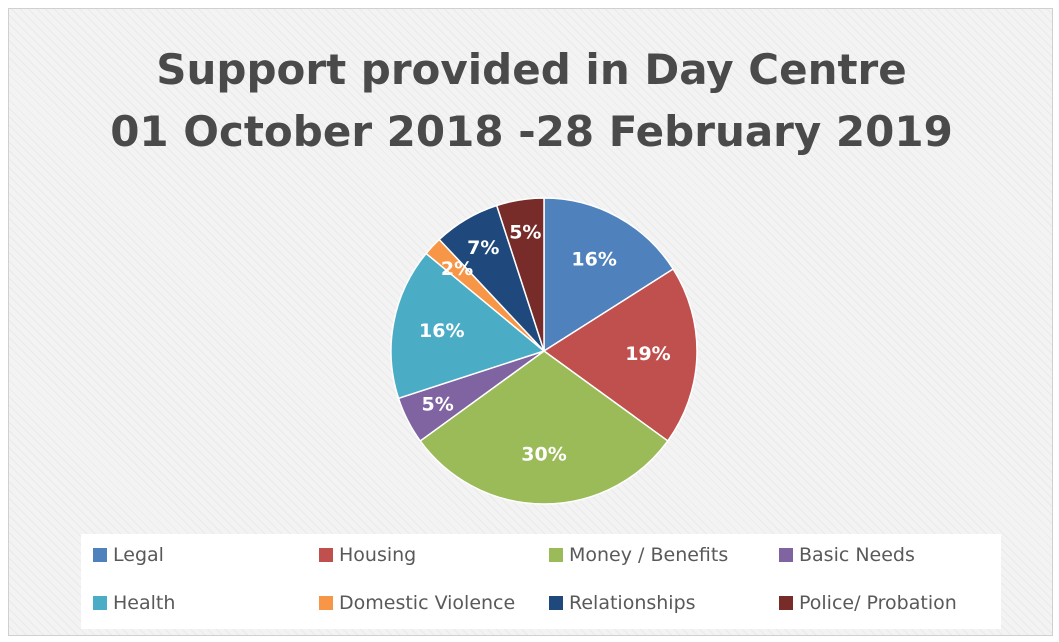 Image resolution: width=1059 pixels, height=642 pixels. Describe the element at coordinates (593, 259) in the screenshot. I see `data-label-legal: 16%` at that location.